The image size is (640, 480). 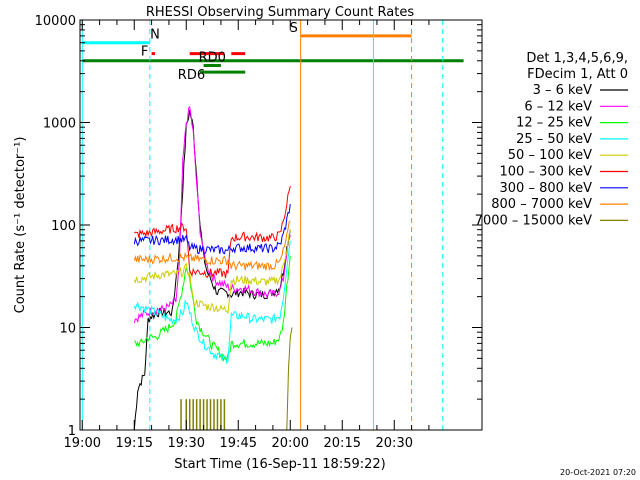 What do you see at coordinates (72, 431) in the screenshot?
I see `y-tick-label-0: 1` at bounding box center [72, 431].